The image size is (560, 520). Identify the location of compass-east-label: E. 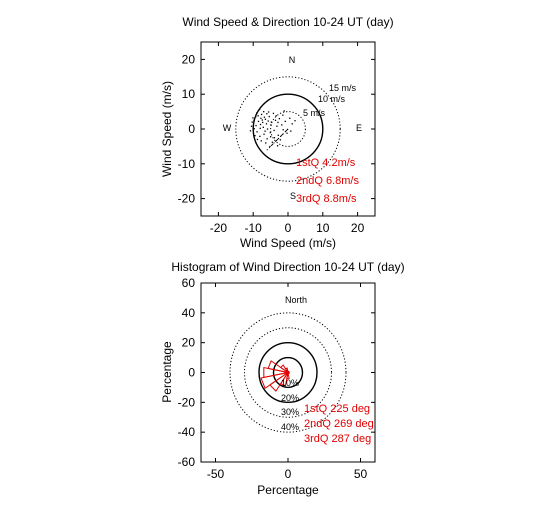
(359, 128).